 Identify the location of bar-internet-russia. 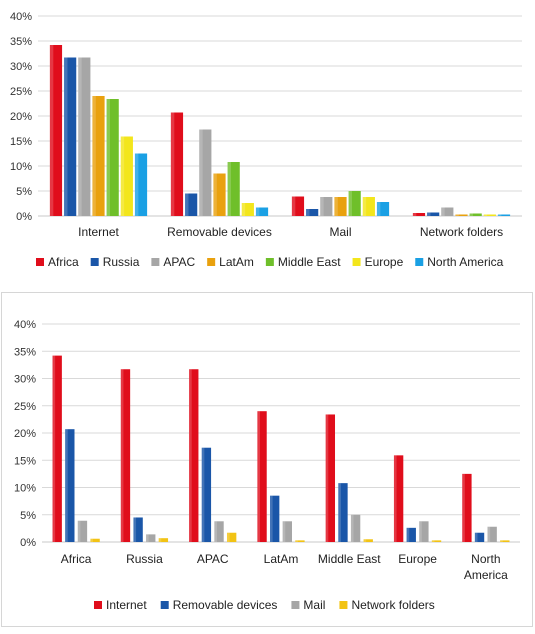
(70, 136).